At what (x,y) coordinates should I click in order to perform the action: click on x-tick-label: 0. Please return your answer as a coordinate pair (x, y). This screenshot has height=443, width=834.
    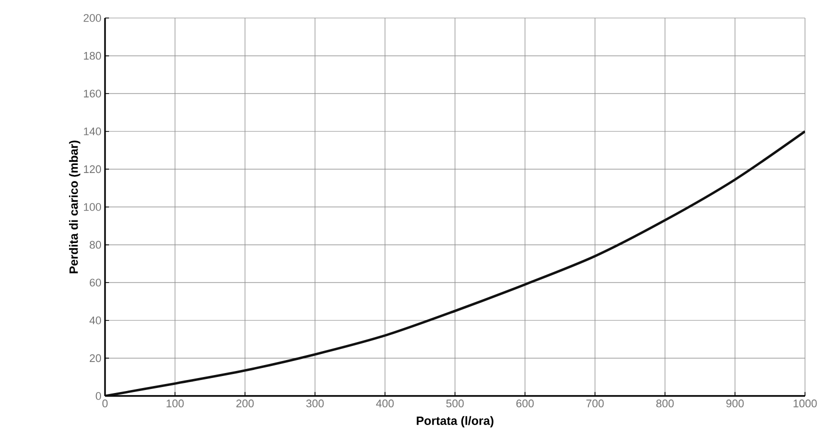
    Looking at the image, I should click on (105, 404).